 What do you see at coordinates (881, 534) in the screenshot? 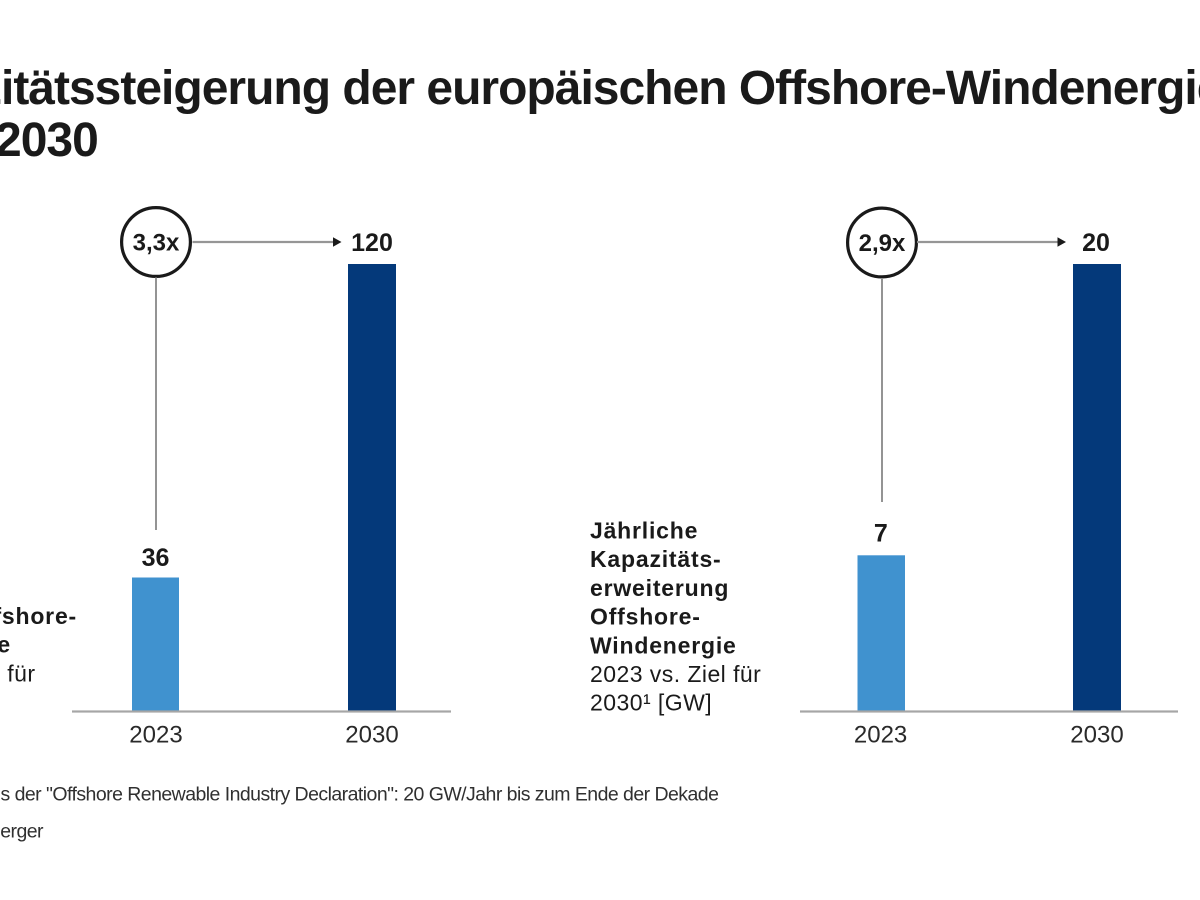
I see `svg-text: 7` at bounding box center [881, 534].